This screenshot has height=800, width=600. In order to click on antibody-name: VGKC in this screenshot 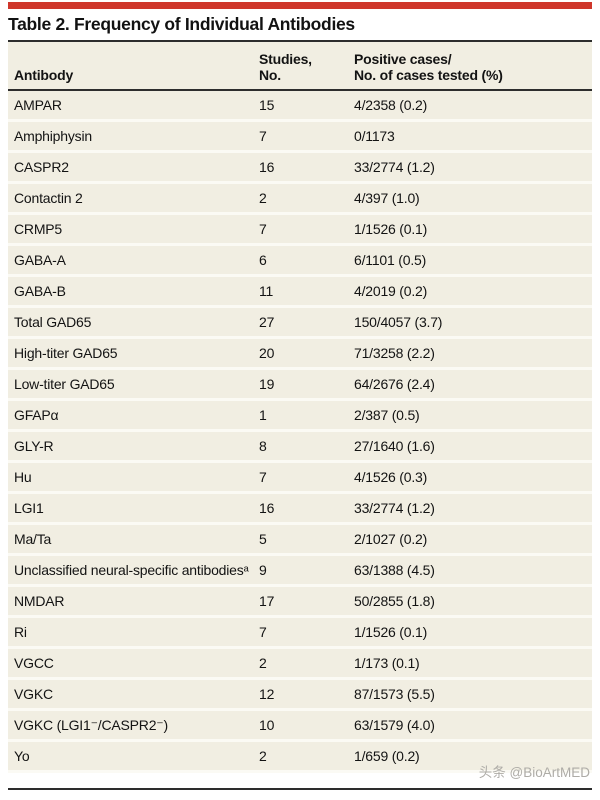, I will do `click(33, 694)`.